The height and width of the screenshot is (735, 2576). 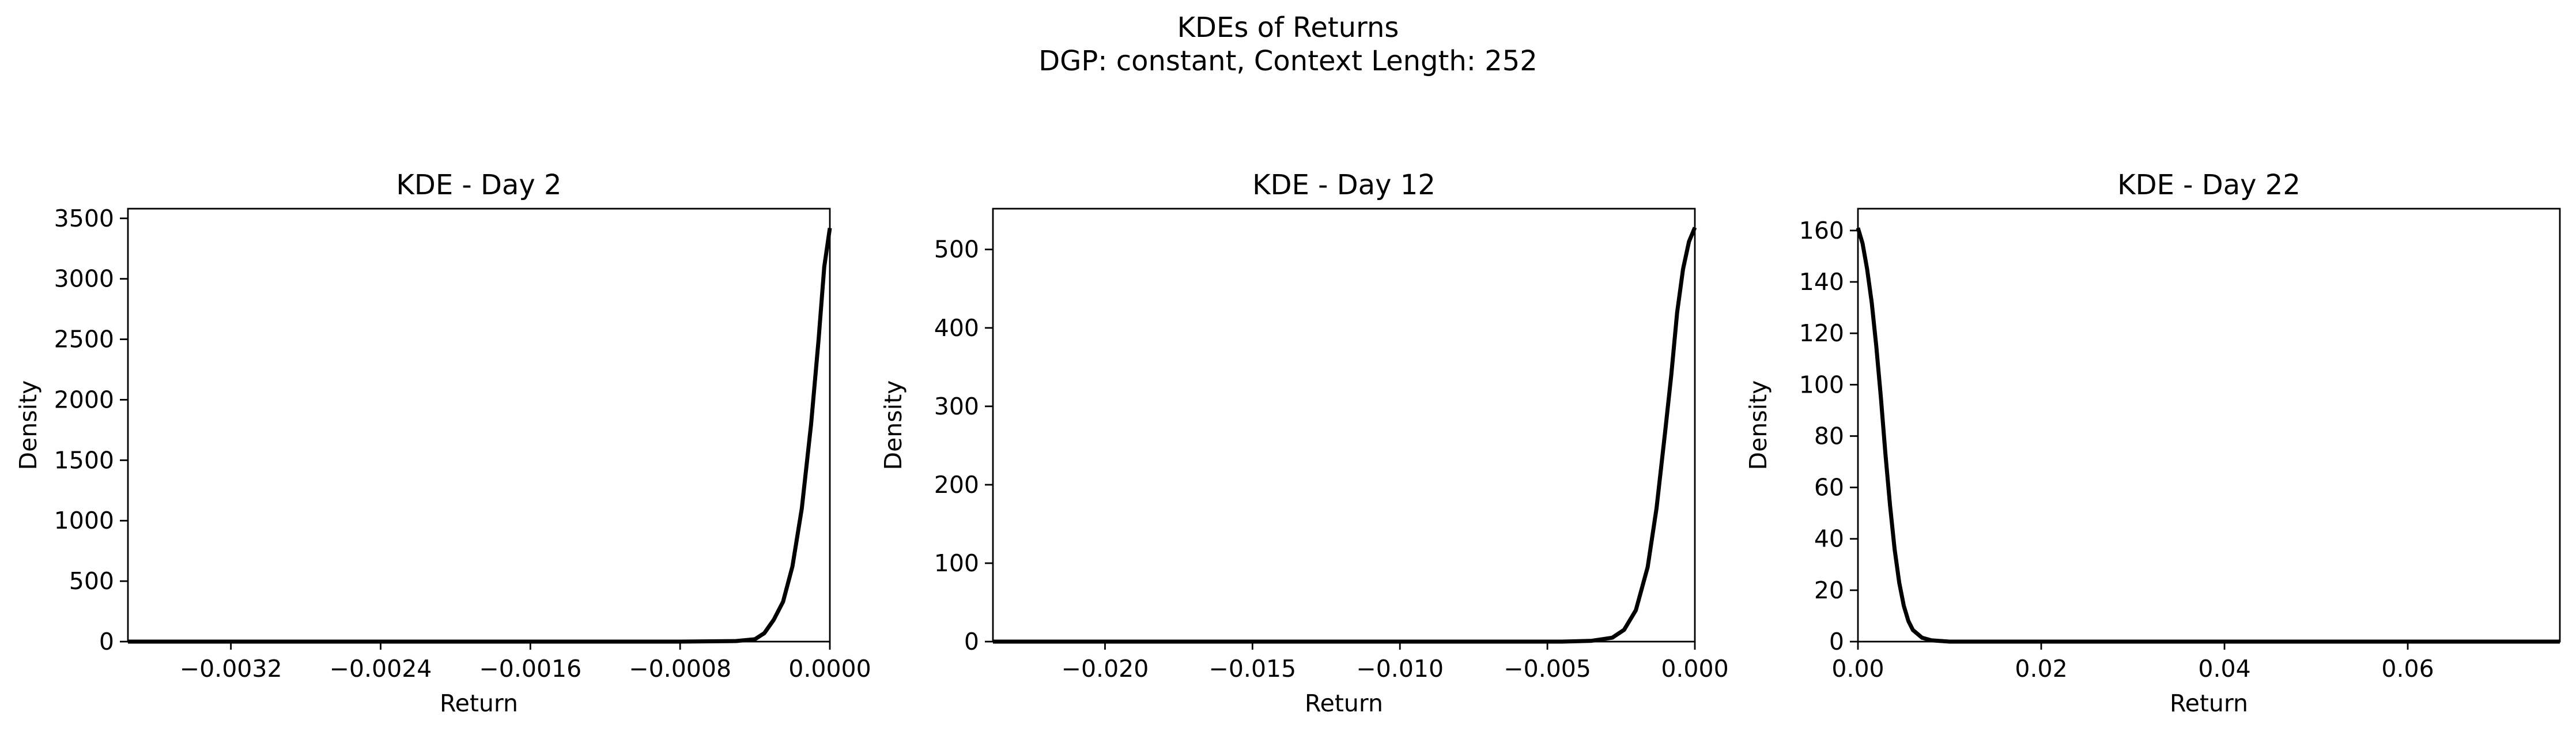 What do you see at coordinates (84, 279) in the screenshot?
I see `chart-0-y-tick-label-6: 3000` at bounding box center [84, 279].